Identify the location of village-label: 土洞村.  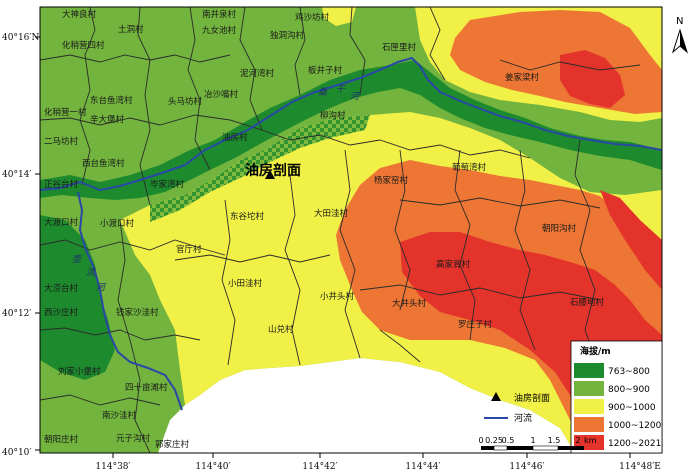
(131, 29).